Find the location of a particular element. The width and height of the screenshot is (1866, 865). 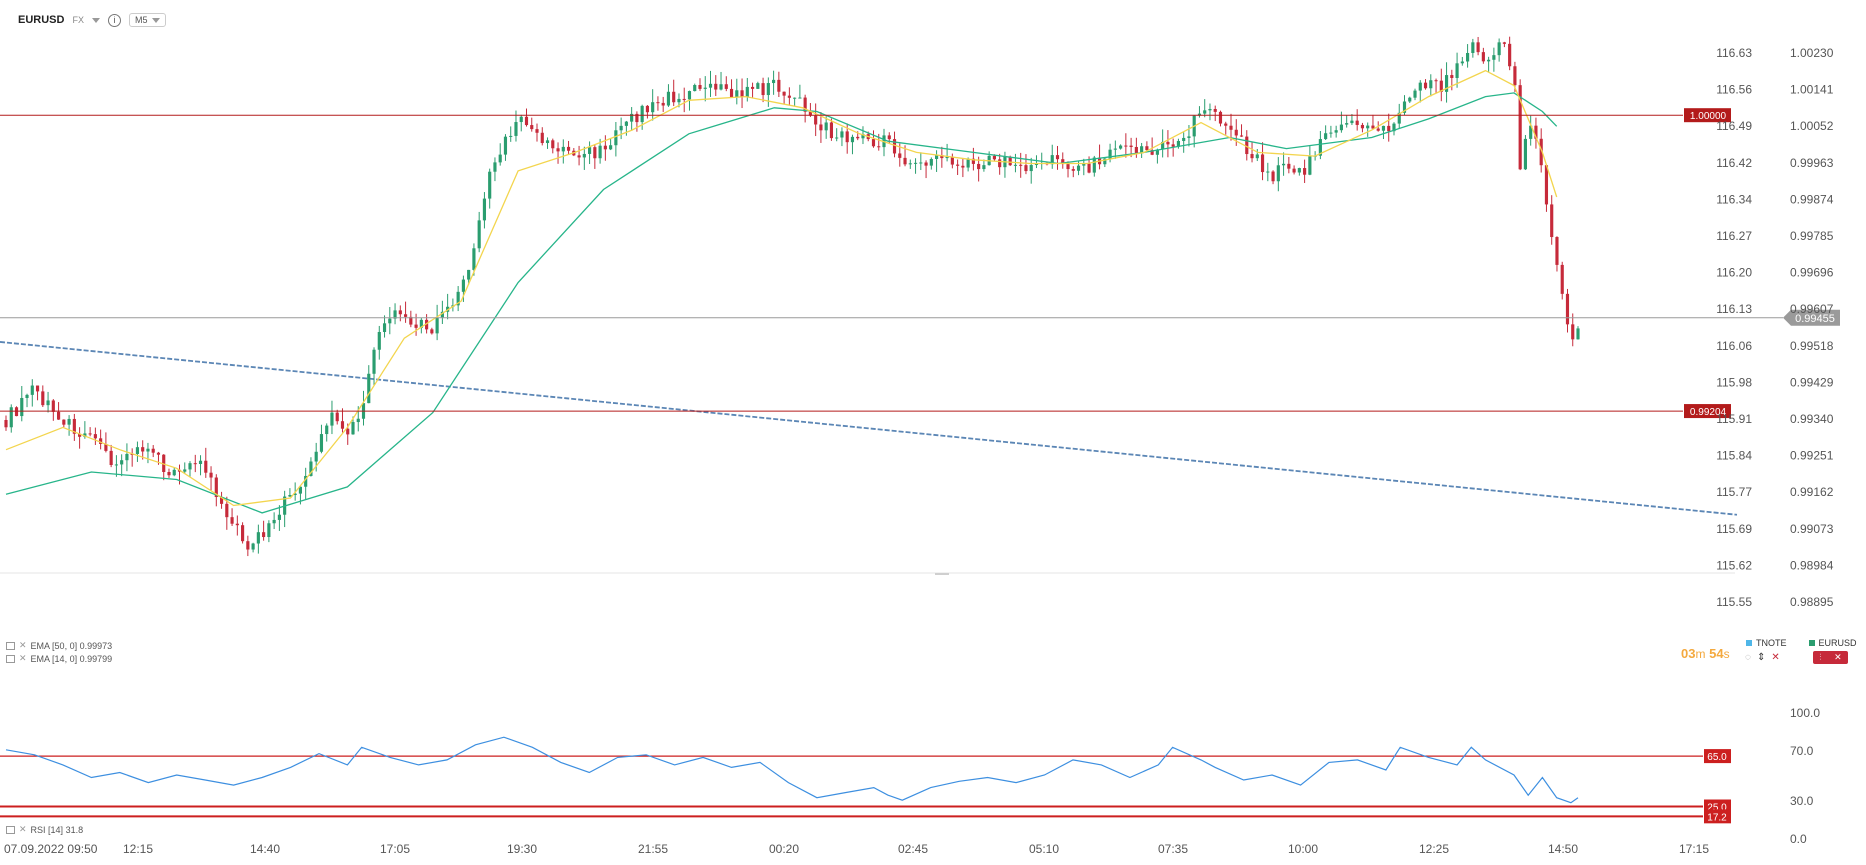

candles-icon: ⫶ is located at coordinates (1820, 657).